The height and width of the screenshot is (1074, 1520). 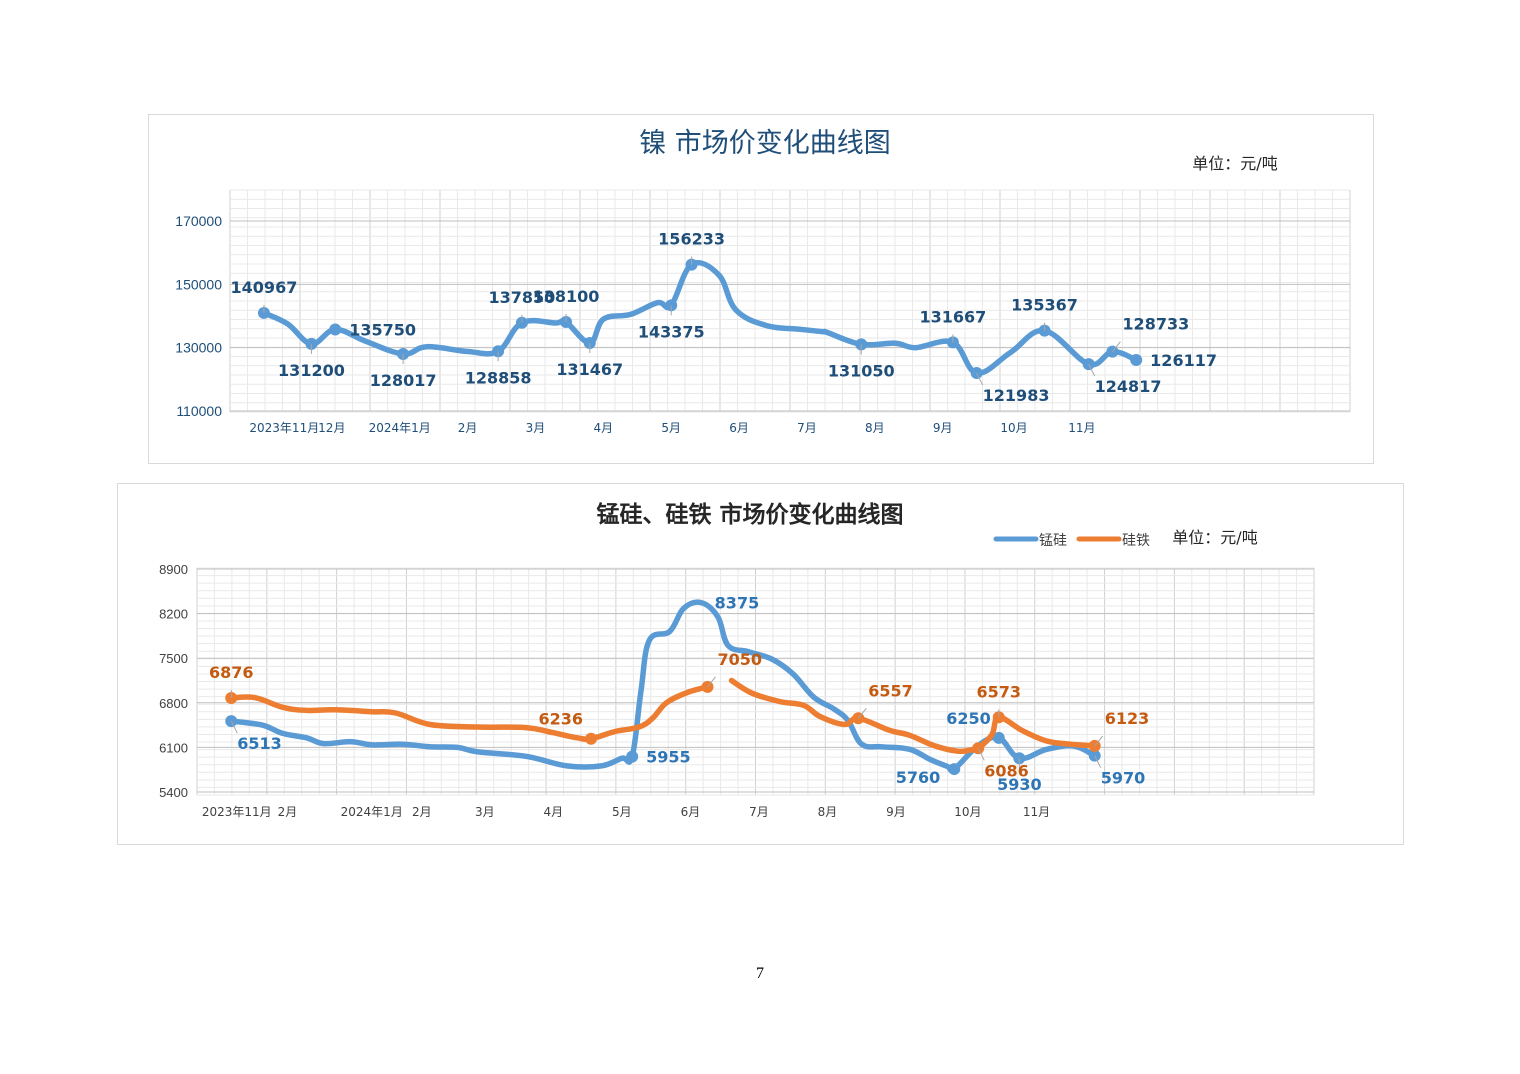 I want to click on mnsi-data-label: 6236, so click(x=561, y=719).